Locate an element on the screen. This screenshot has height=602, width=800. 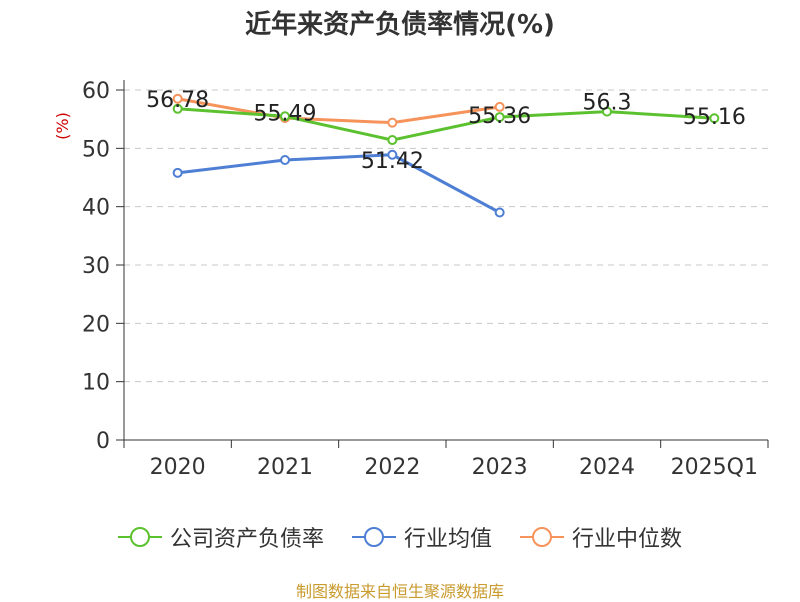
chart-title: 近年来资产负债率情况(%) is located at coordinates (400, 25).